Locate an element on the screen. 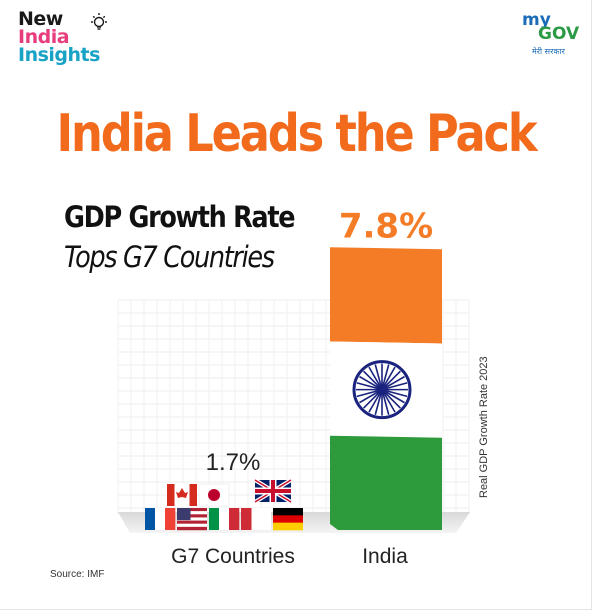  india-bar-saffron is located at coordinates (386, 295).